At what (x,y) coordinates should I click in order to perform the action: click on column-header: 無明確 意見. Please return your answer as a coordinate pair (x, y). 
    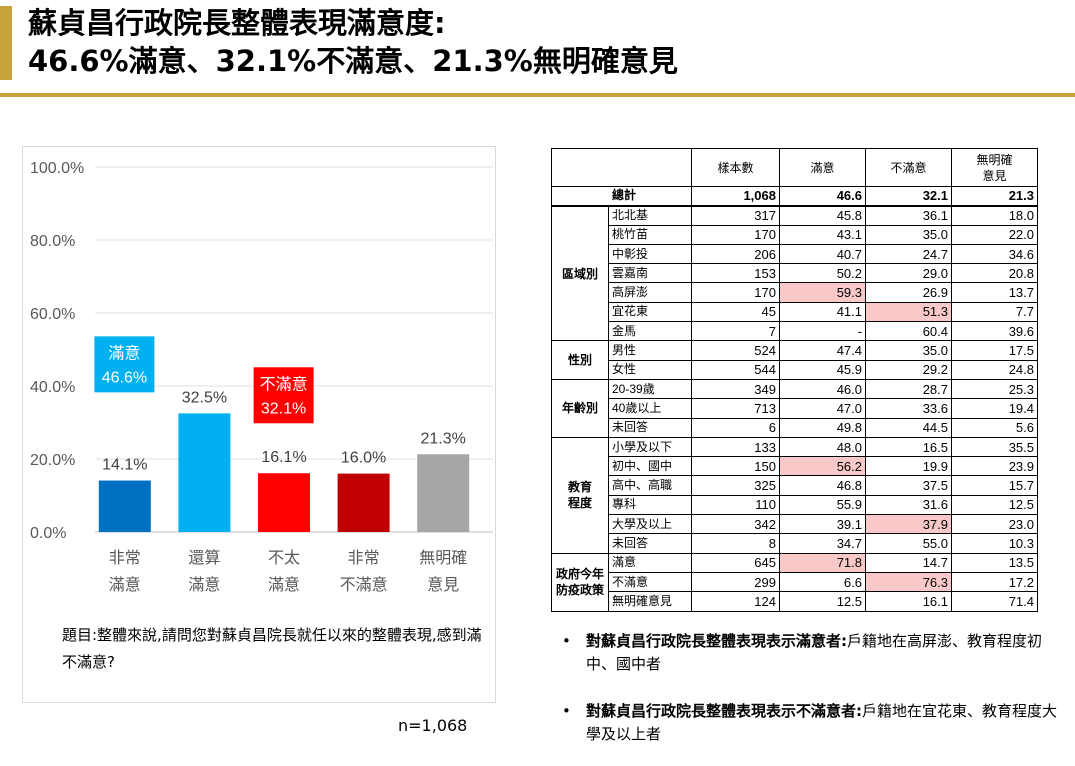
    Looking at the image, I should click on (994, 167).